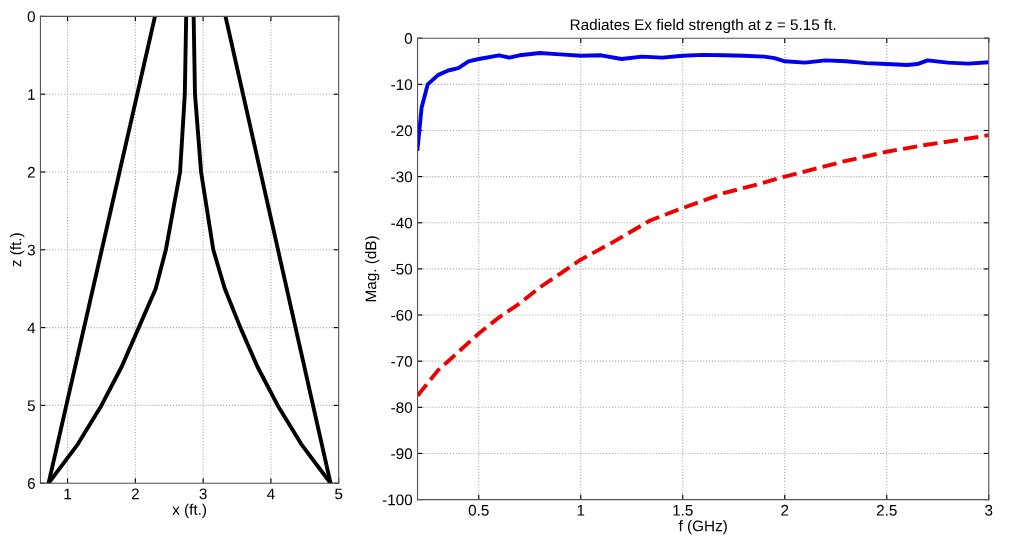 The height and width of the screenshot is (546, 1011). What do you see at coordinates (402, 223) in the screenshot?
I see `y-tick-label: -40` at bounding box center [402, 223].